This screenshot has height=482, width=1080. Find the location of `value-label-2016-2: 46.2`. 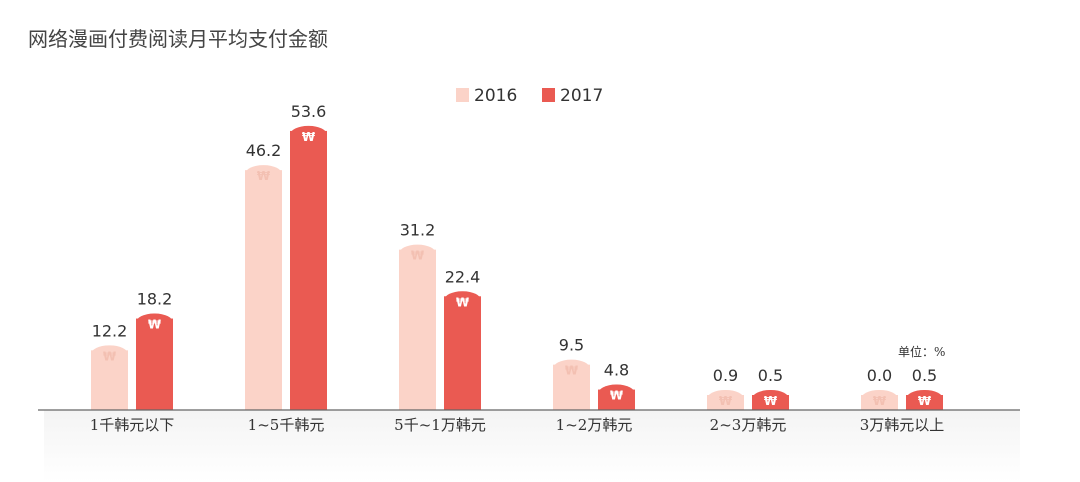

value-label-2016-2: 46.2 is located at coordinates (264, 150).